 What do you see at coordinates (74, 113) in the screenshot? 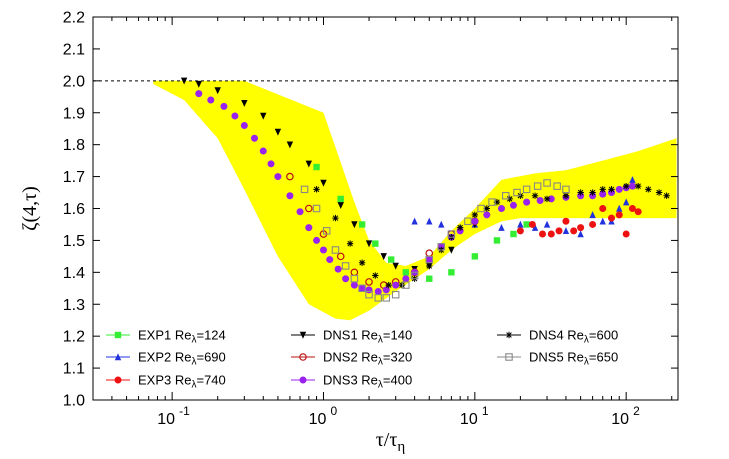
I see `y-tick-label: 1.9` at bounding box center [74, 113].